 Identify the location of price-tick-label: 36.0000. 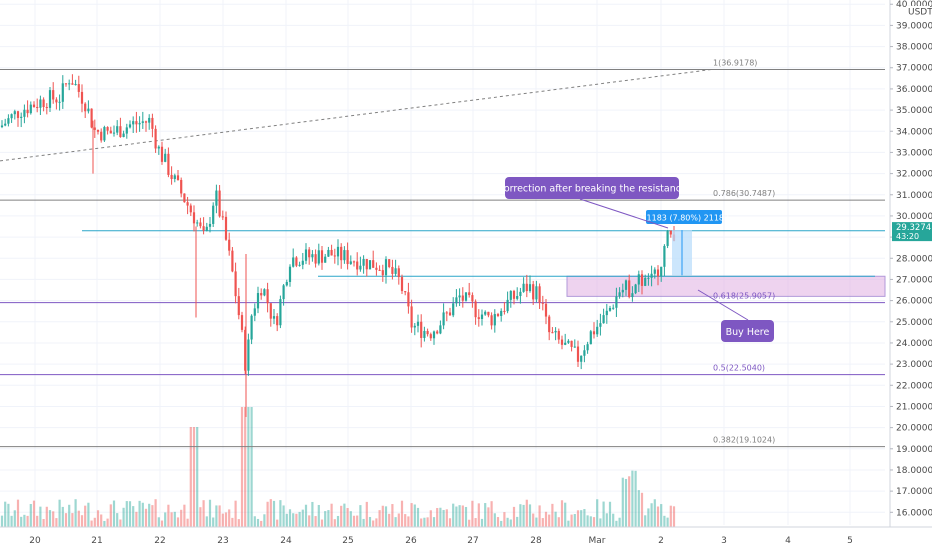
(914, 90).